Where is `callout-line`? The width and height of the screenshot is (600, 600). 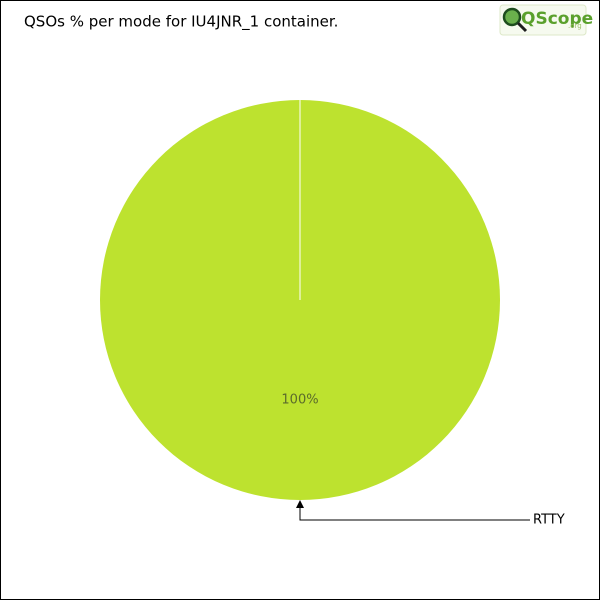 callout-line is located at coordinates (414, 513).